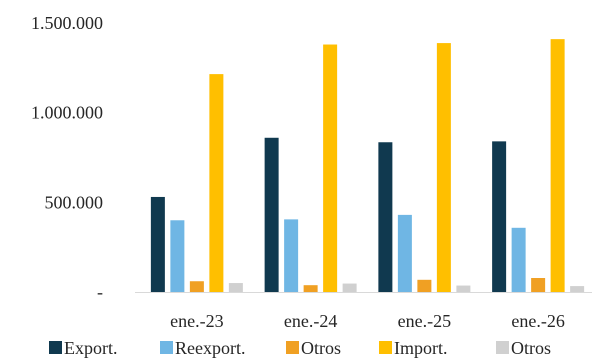 The width and height of the screenshot is (595, 360). Describe the element at coordinates (196, 321) in the screenshot. I see `x-tick-label: ene.-23` at that location.